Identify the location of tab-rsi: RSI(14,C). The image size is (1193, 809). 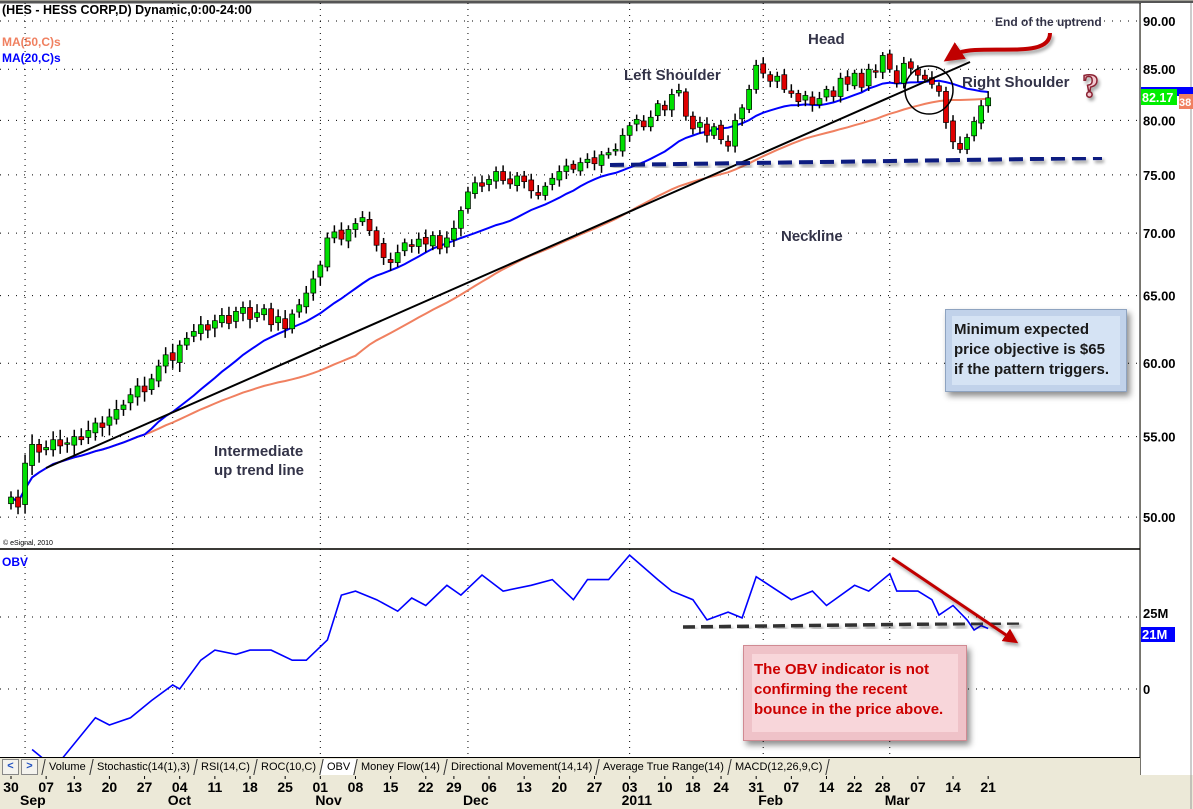
(225, 767).